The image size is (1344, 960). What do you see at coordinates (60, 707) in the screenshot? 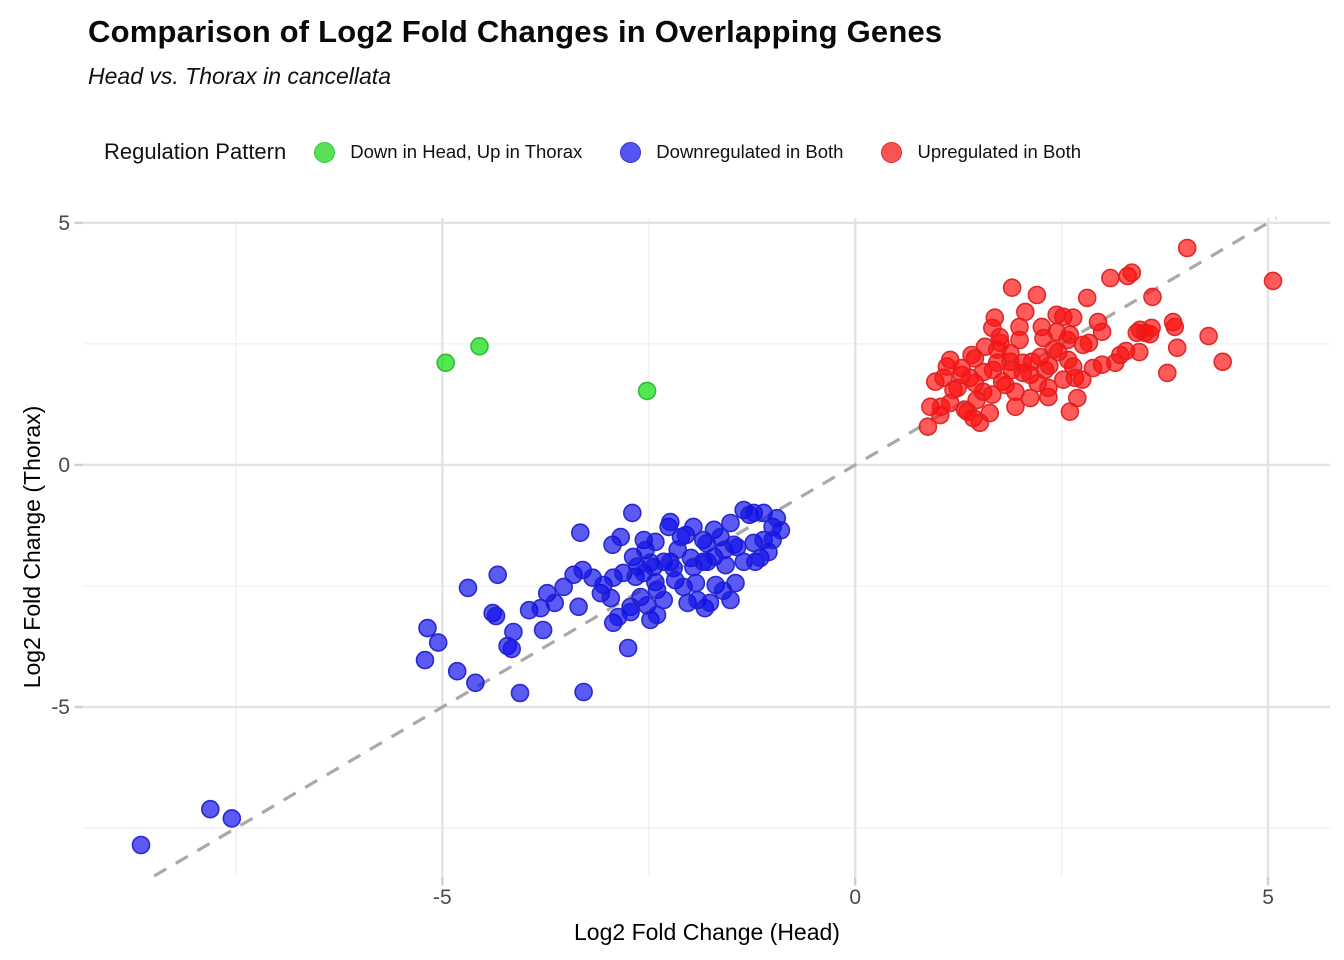
I see `y-tick-label: -5` at bounding box center [60, 707].